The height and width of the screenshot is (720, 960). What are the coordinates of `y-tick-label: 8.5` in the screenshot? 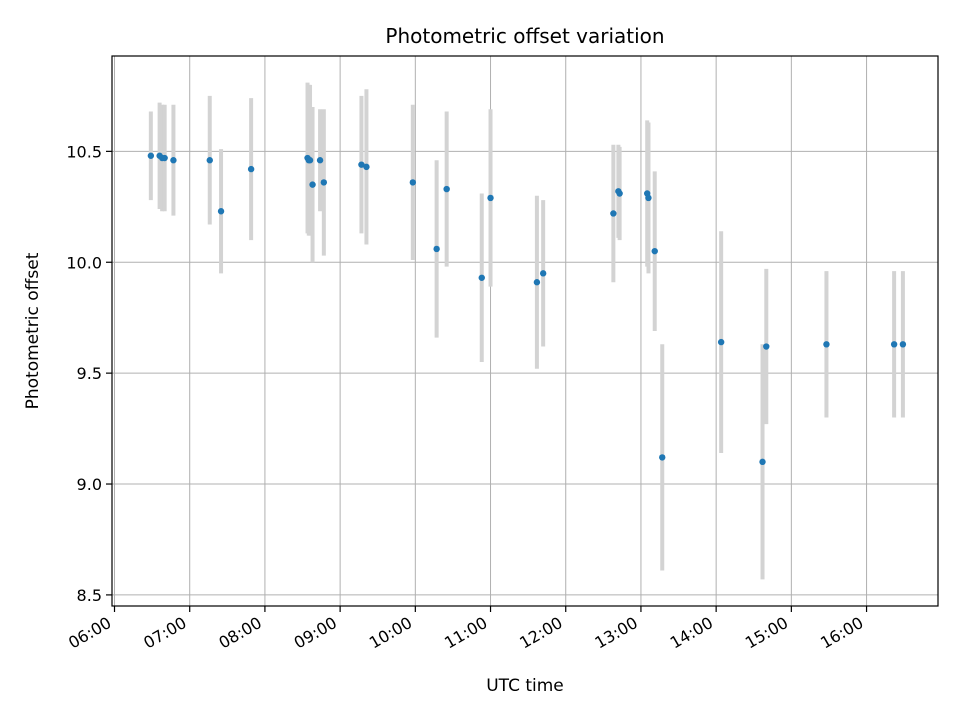 It's located at (89, 595).